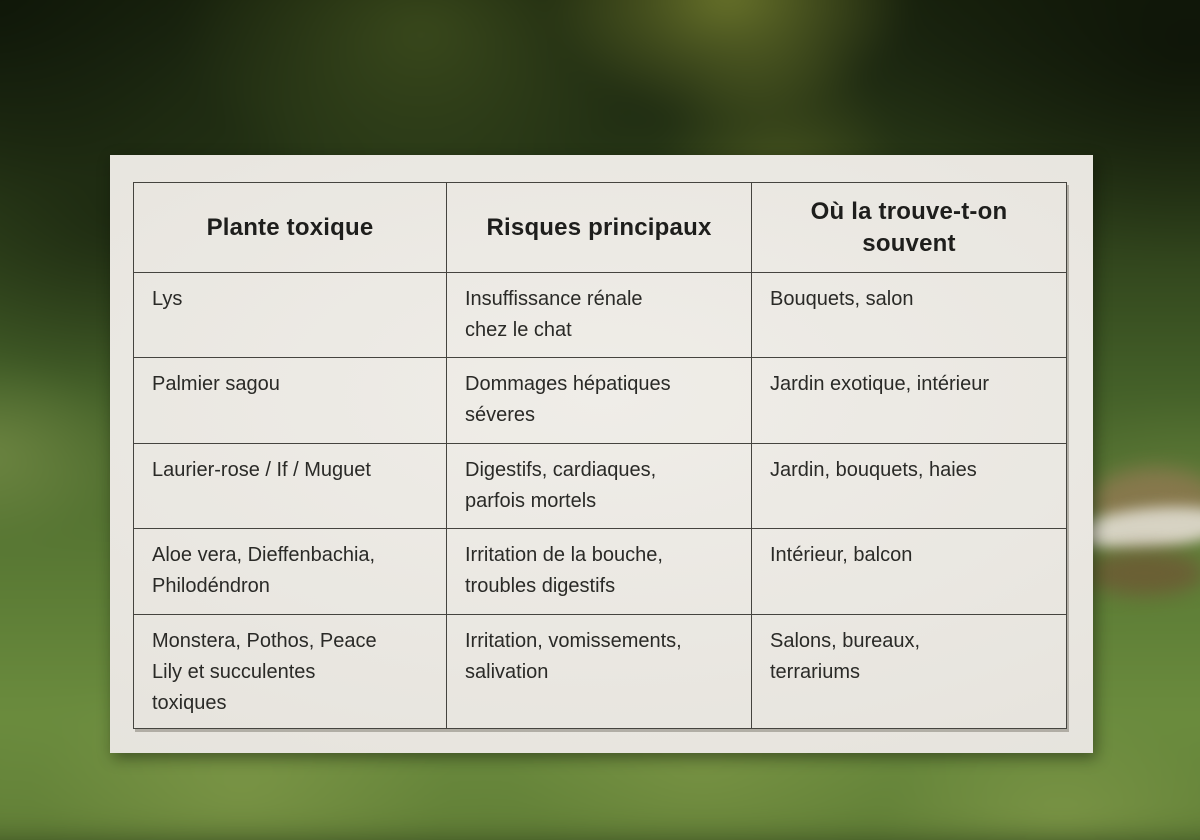 This screenshot has height=840, width=1200. What do you see at coordinates (290, 315) in the screenshot?
I see `cell-plant-lys: Lys` at bounding box center [290, 315].